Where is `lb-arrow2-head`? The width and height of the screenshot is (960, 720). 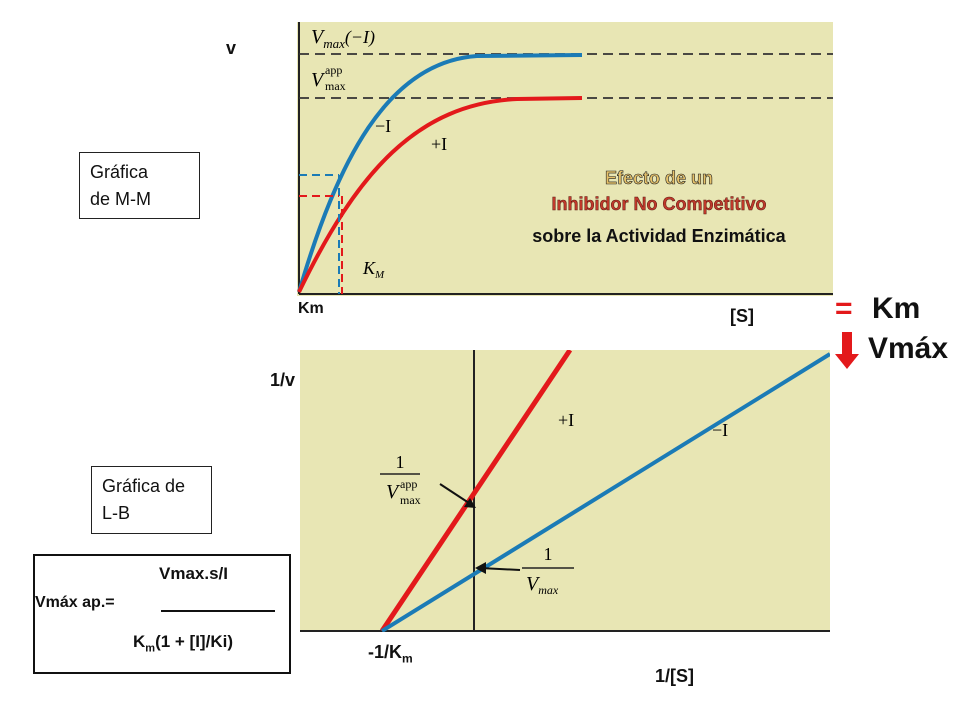
lb-arrow2-head is located at coordinates (480, 568).